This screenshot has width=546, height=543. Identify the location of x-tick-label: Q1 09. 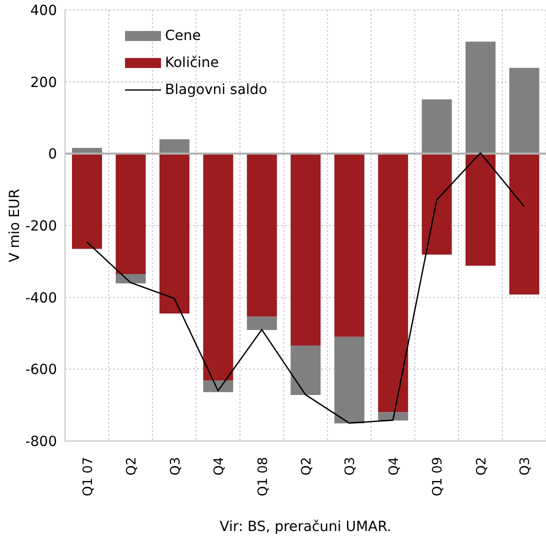
(438, 476).